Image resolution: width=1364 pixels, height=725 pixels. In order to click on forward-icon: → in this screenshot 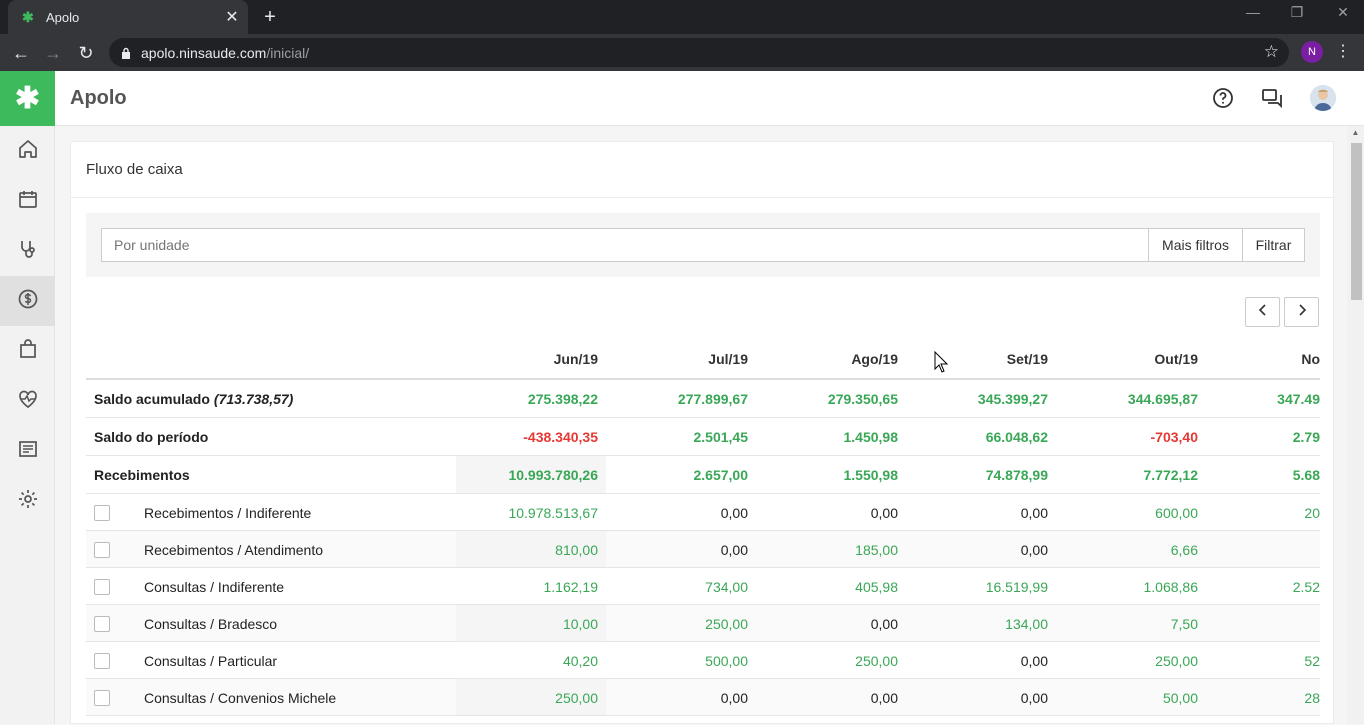, I will do `click(53, 53)`.